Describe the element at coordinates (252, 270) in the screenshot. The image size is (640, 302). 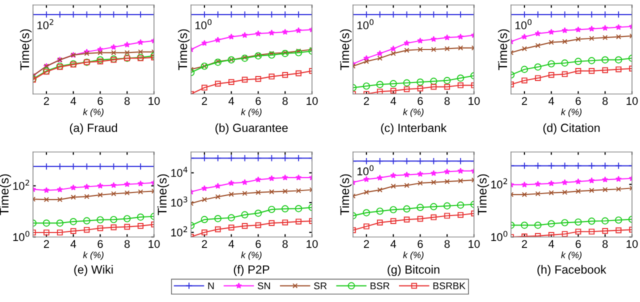
I see `text: (f) P2P` at that location.